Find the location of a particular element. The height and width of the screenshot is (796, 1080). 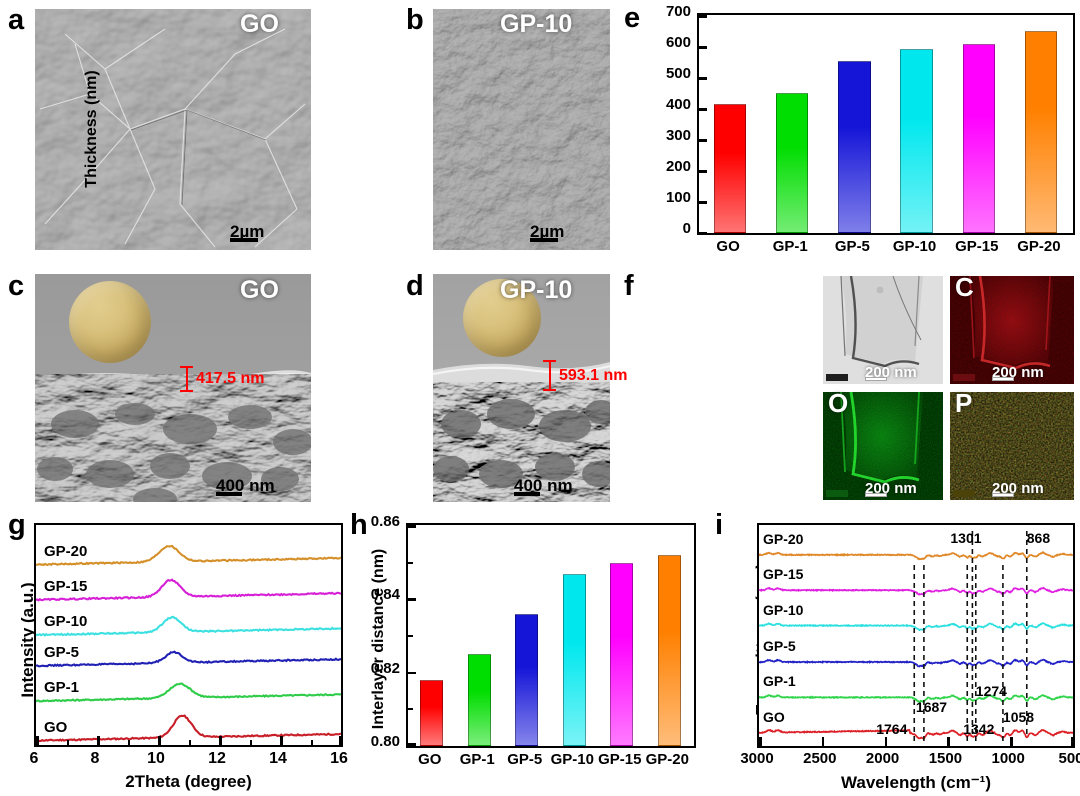

panel-d-sem-cross-section is located at coordinates (521, 388).